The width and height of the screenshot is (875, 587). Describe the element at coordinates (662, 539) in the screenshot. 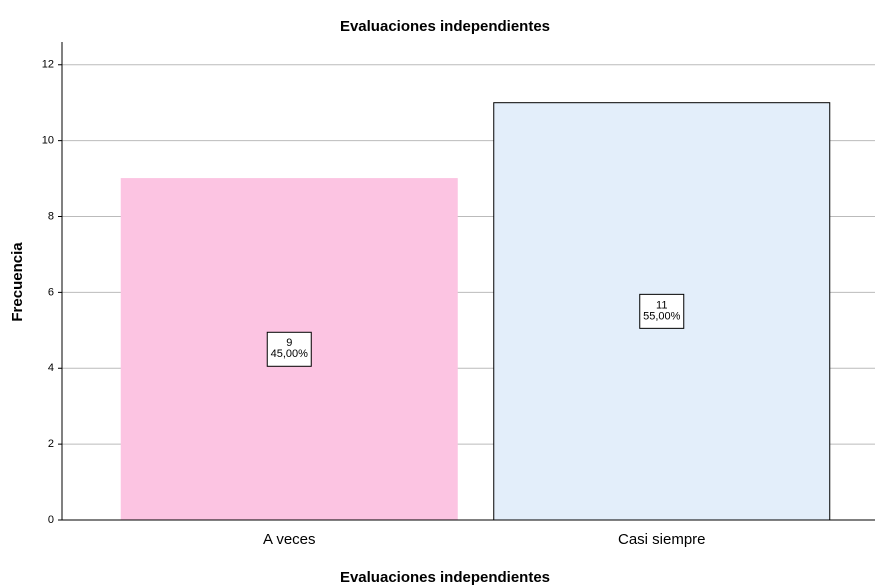

I see `x-tick-label: Casi siempre` at that location.